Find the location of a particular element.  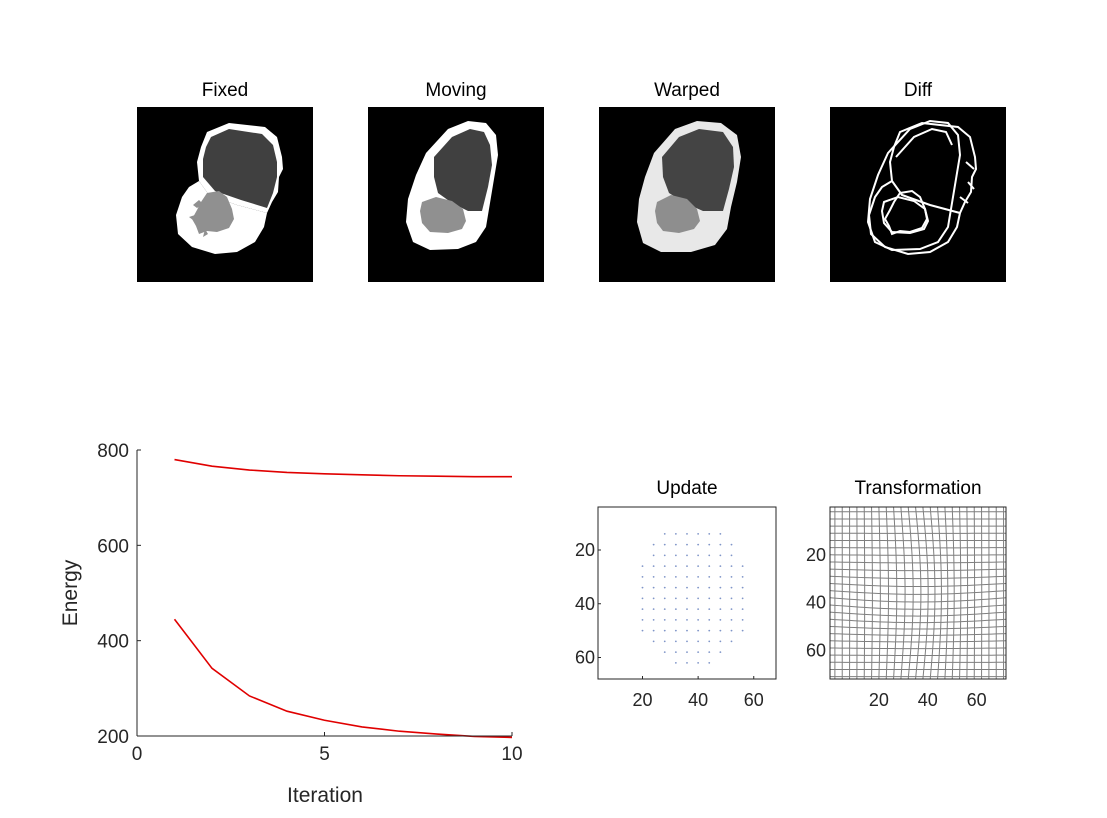

update-title: Update is located at coordinates (687, 488).